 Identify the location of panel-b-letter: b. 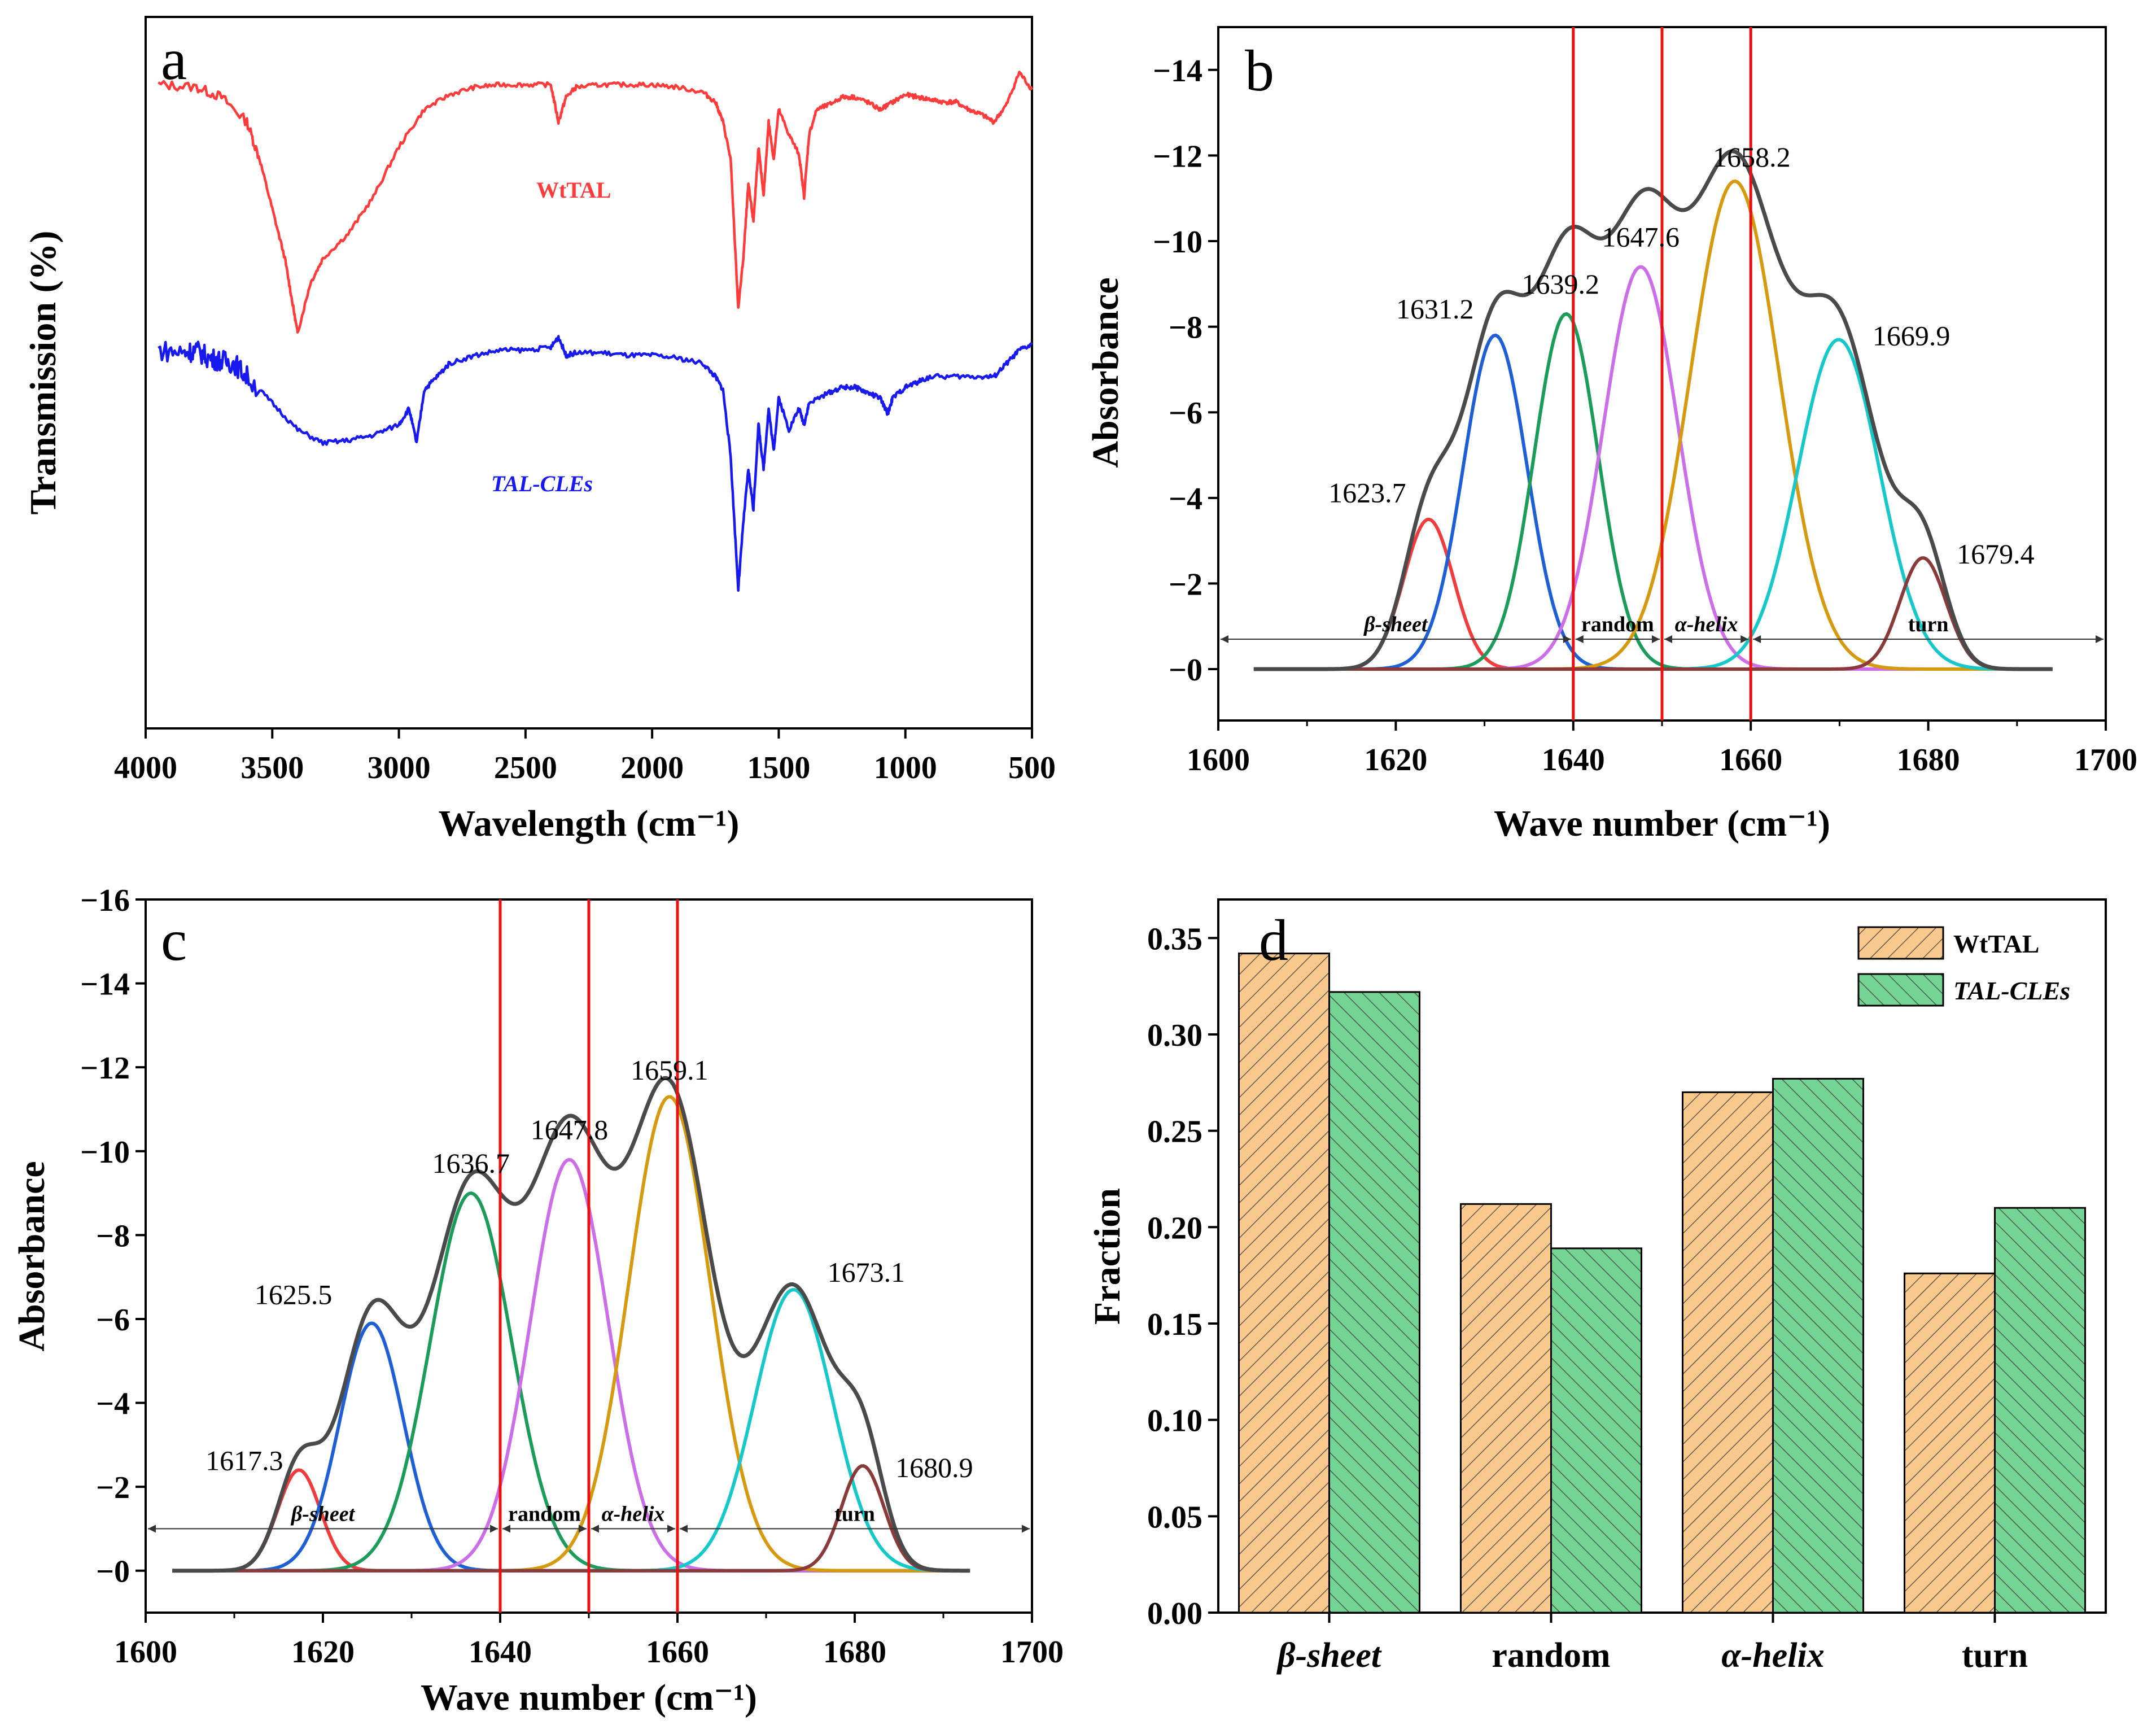
(1259, 70).